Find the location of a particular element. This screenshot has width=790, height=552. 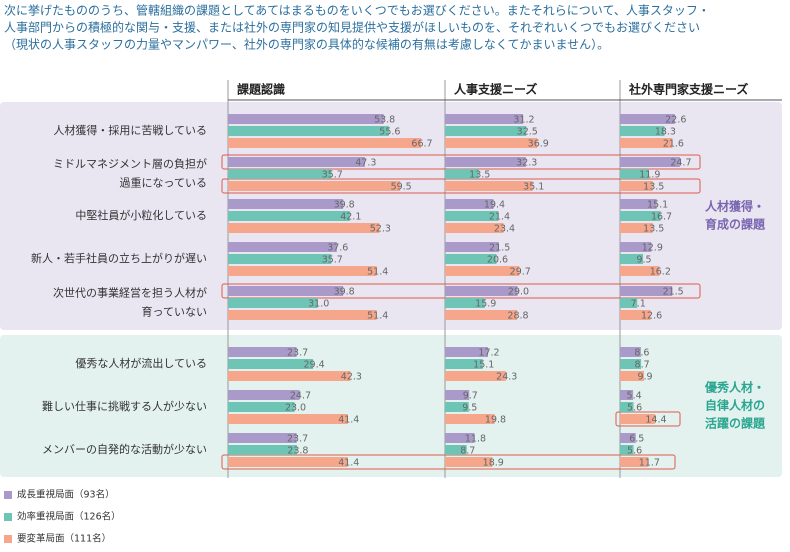

group-label: 育成の課題 is located at coordinates (735, 224).